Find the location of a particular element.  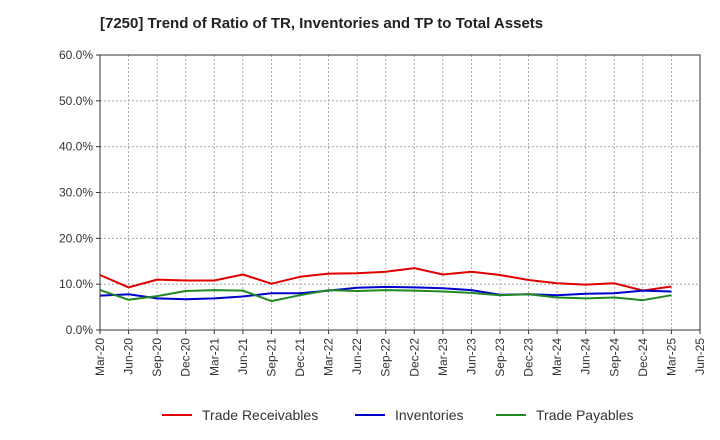

x-tick-label: Jun-24 is located at coordinates (586, 356).